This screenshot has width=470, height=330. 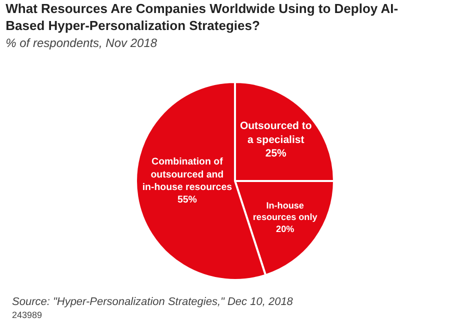 I want to click on slice-label: In-house resources only, so click(x=285, y=211).